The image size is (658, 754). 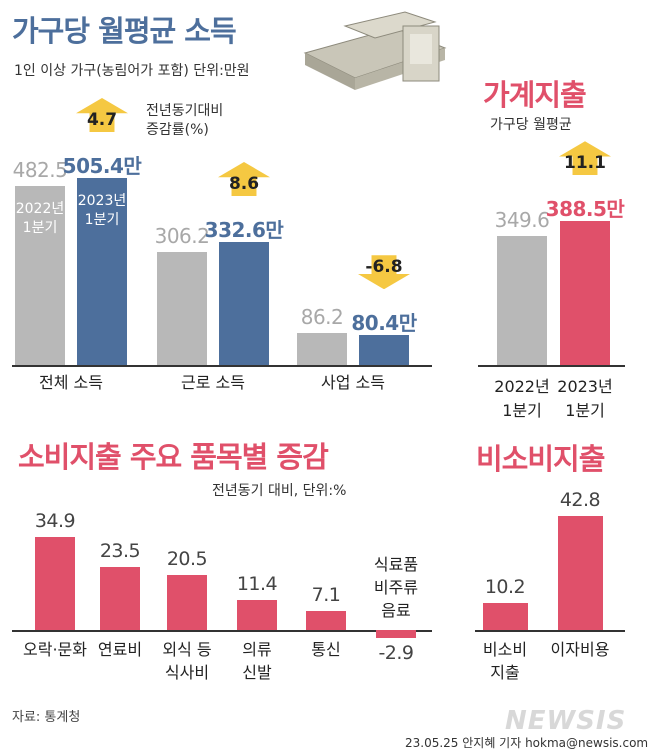 What do you see at coordinates (322, 317) in the screenshot?
I see `value-label: 86.2` at bounding box center [322, 317].